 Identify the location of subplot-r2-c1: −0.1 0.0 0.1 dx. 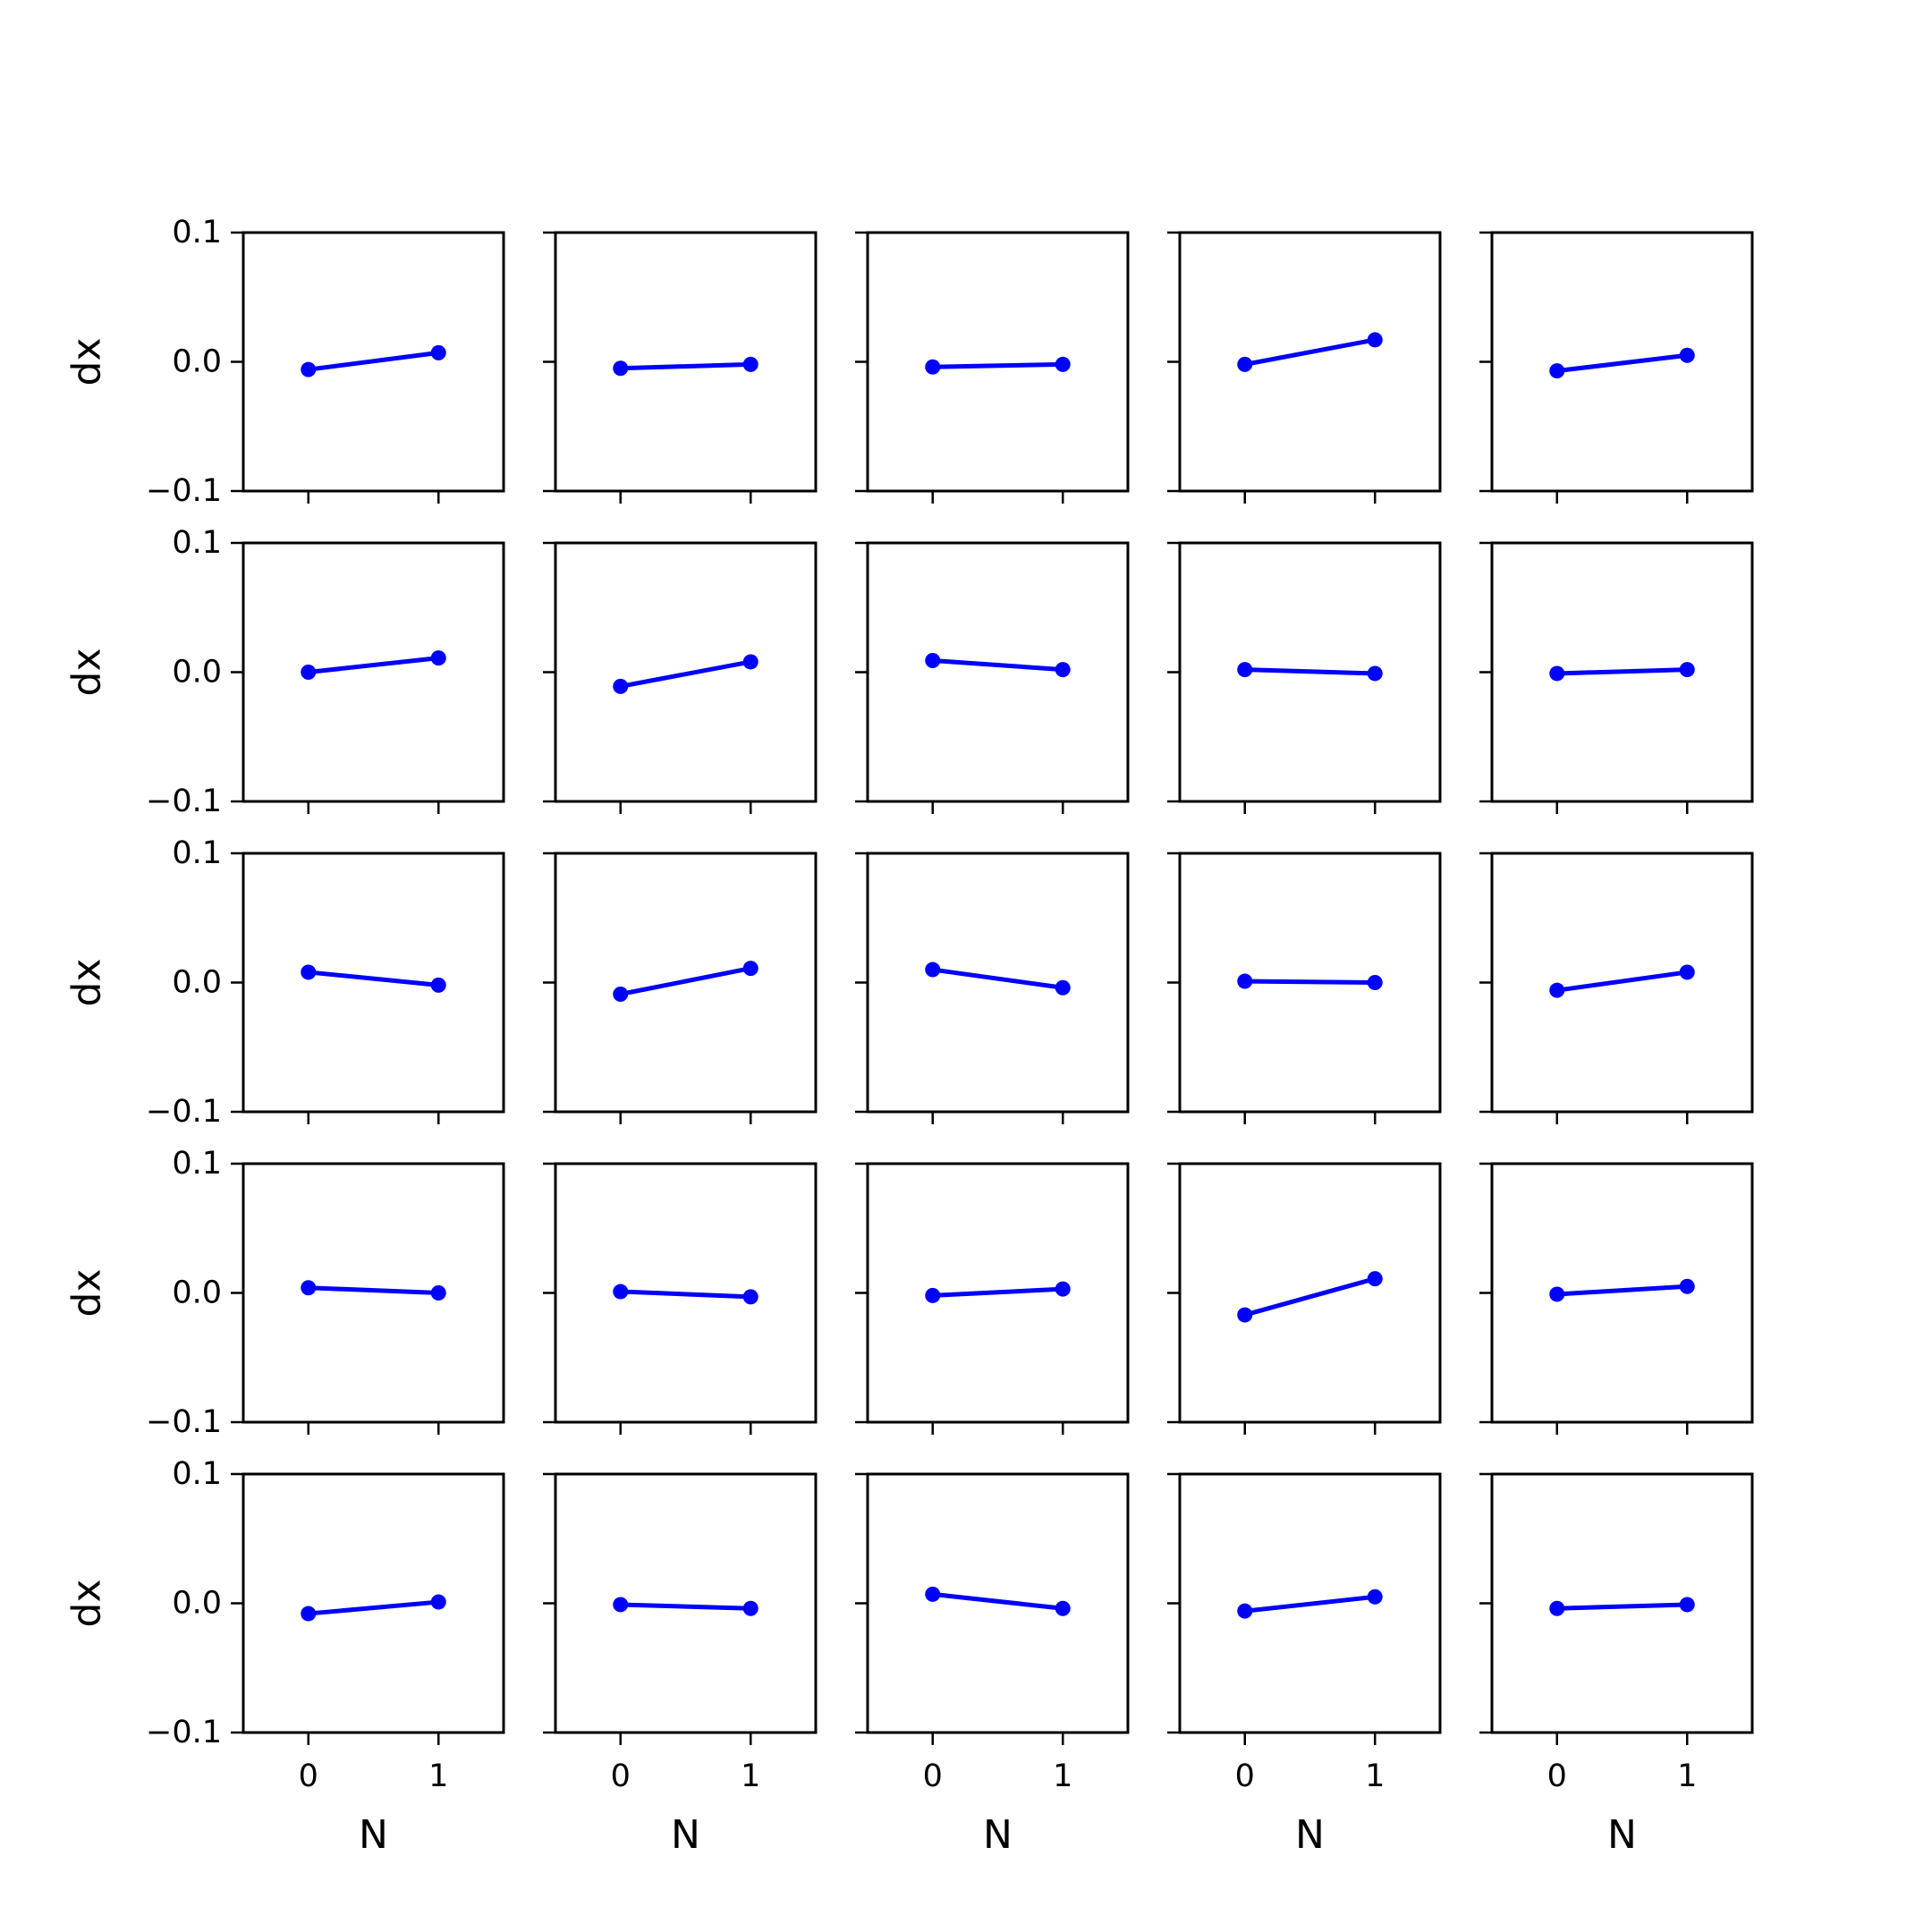
(284, 672).